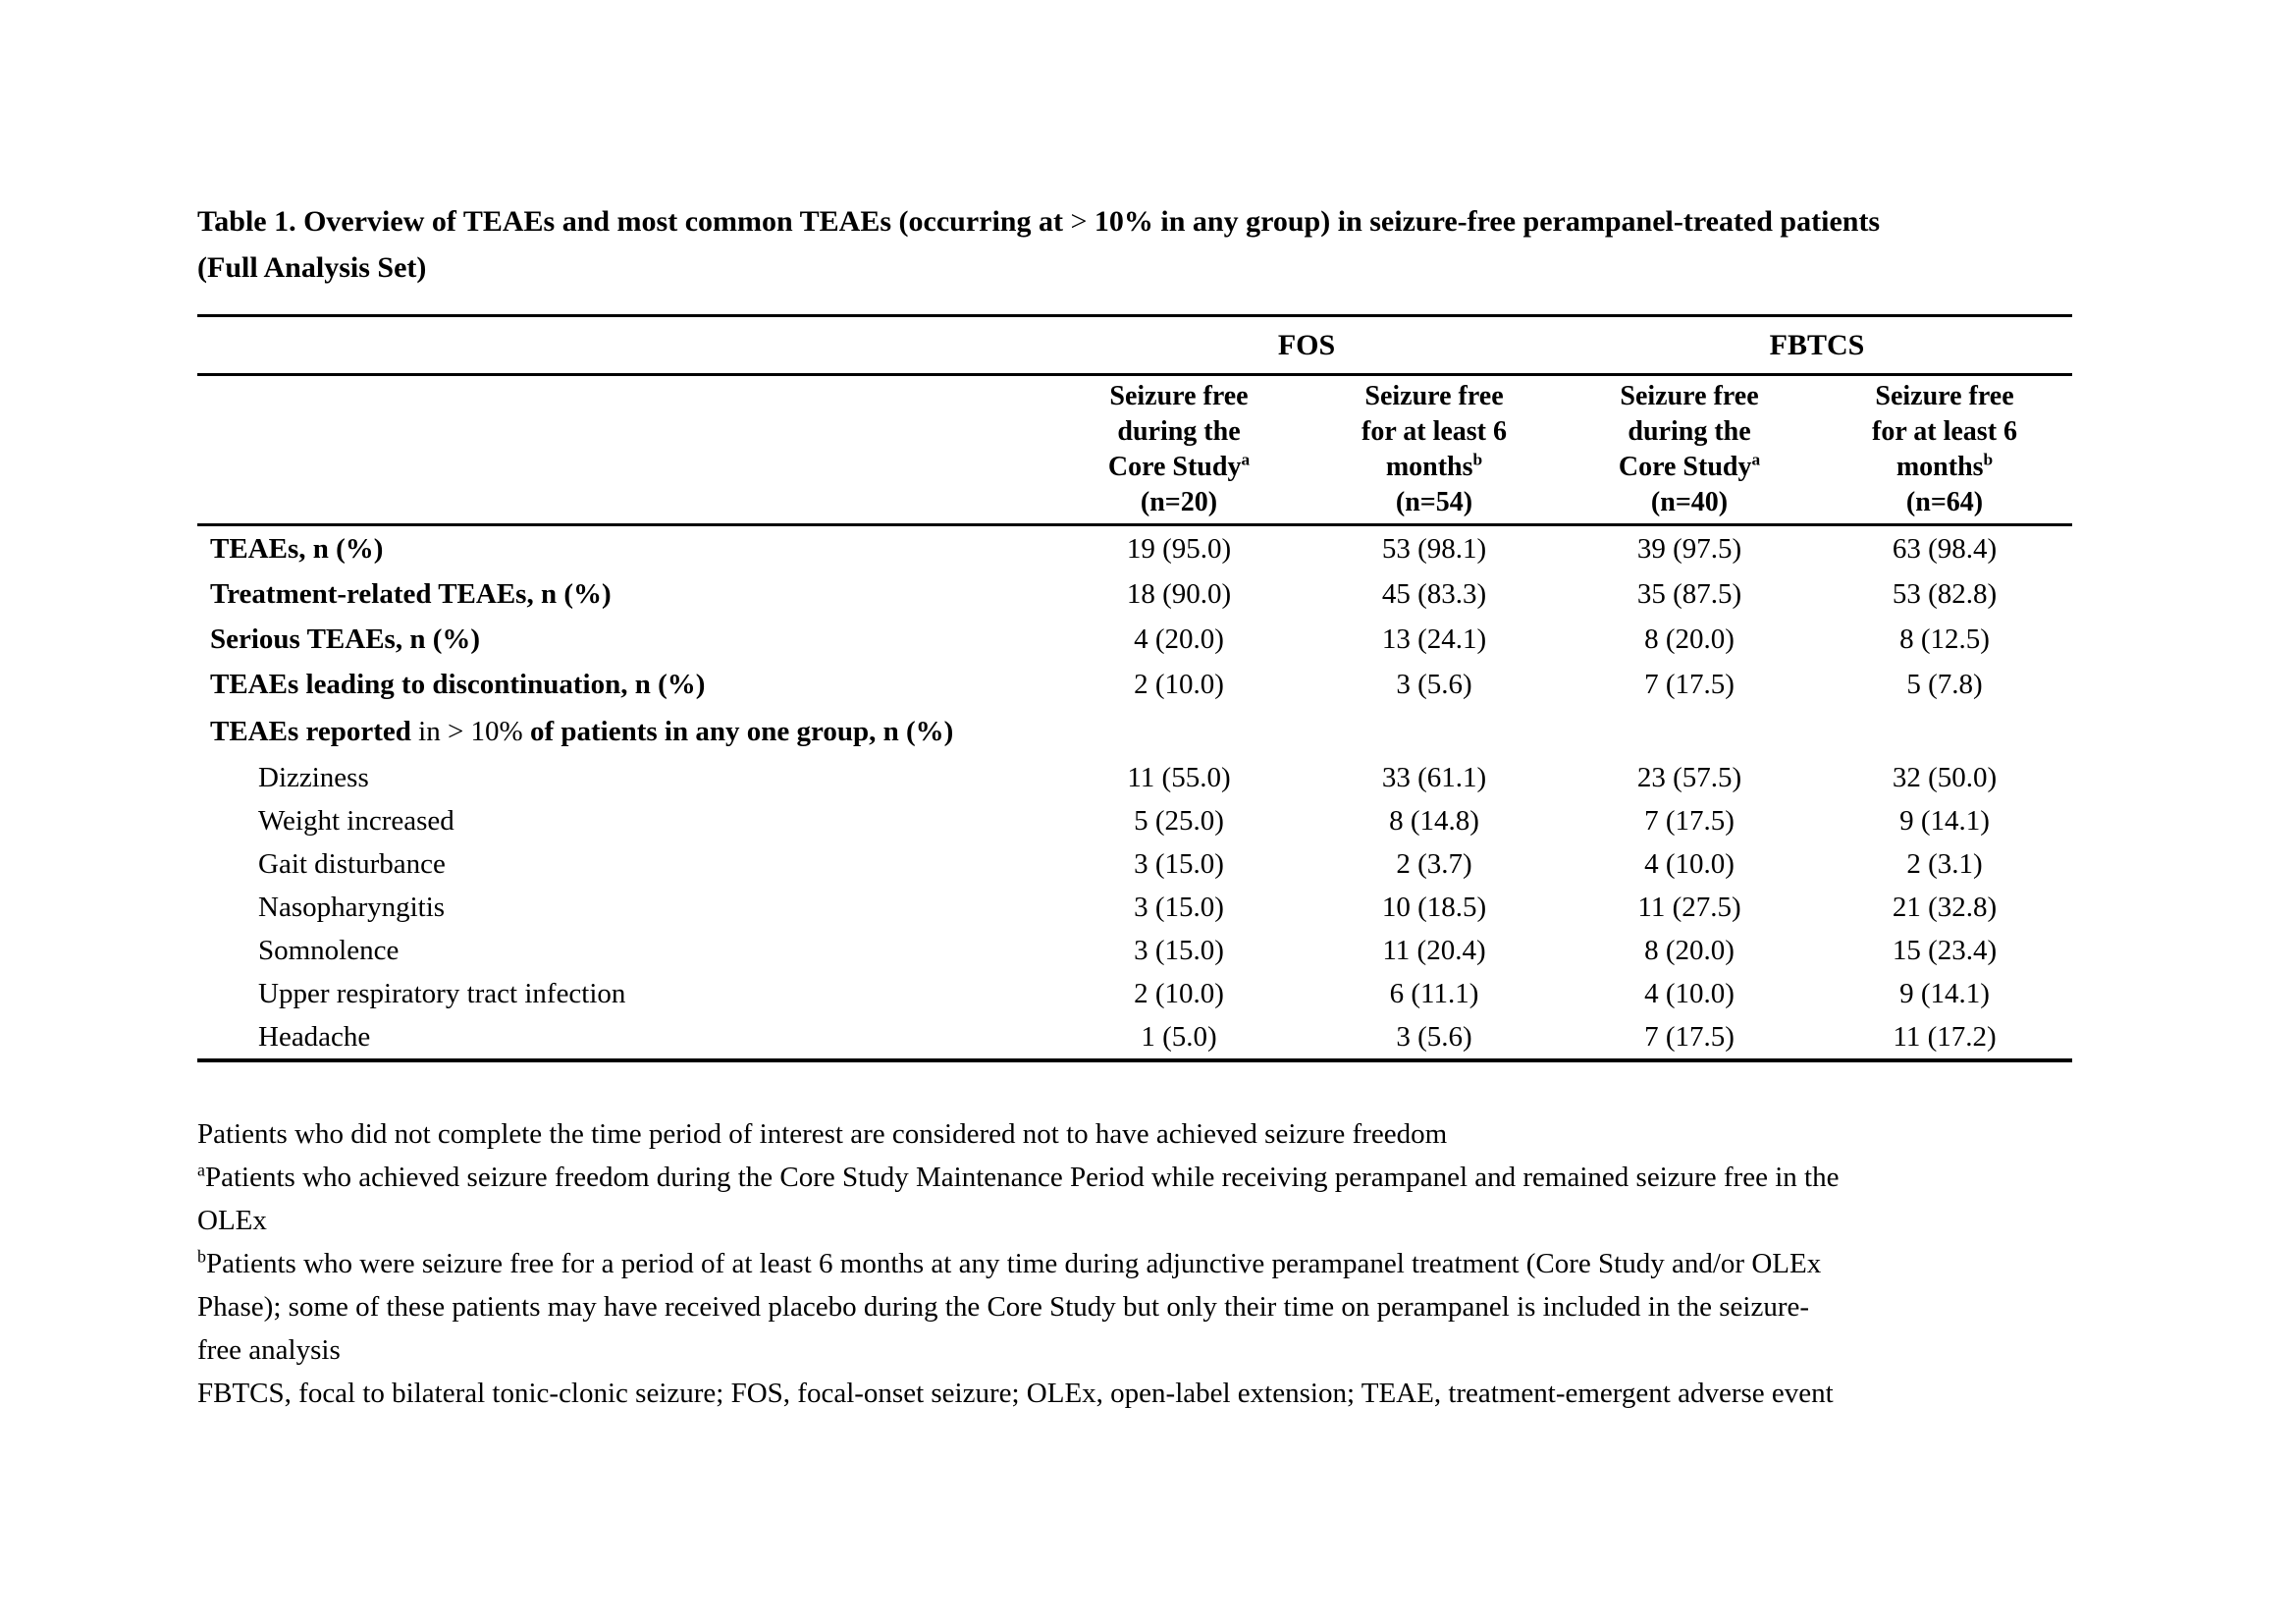  I want to click on row-label: Serious TEAEs, n (%), so click(345, 639).